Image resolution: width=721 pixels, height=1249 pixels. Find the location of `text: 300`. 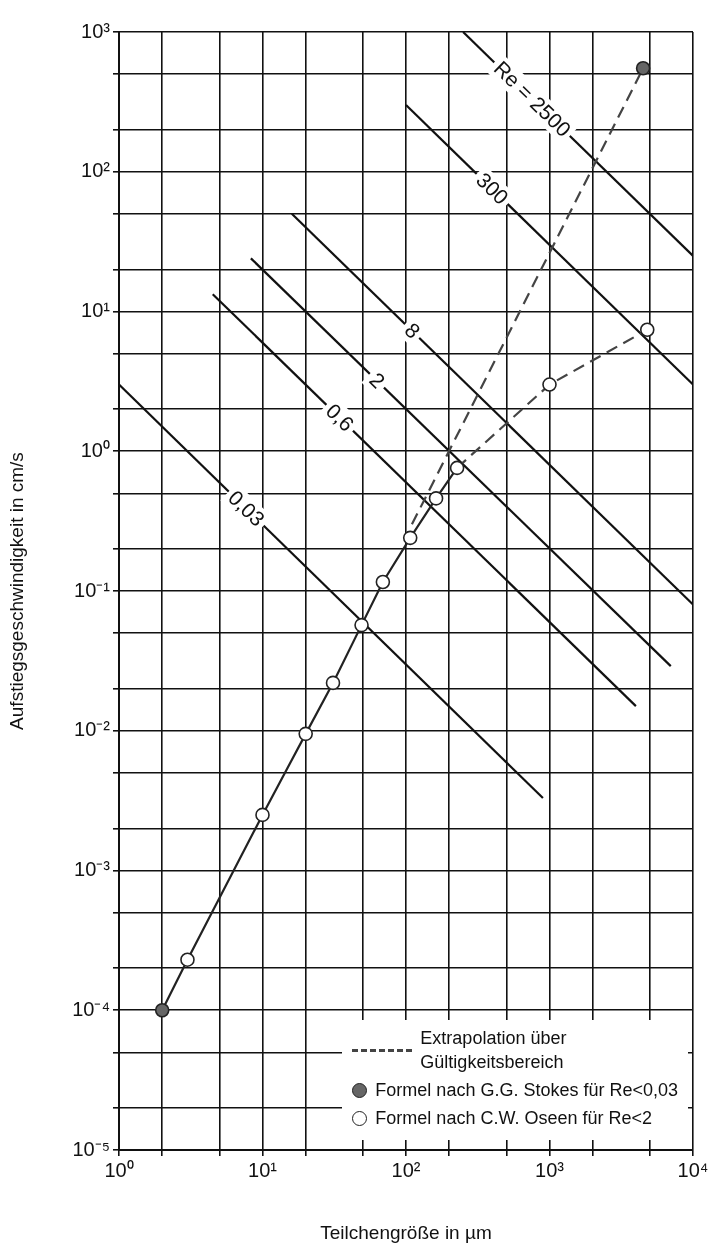

text: 300 is located at coordinates (493, 188).